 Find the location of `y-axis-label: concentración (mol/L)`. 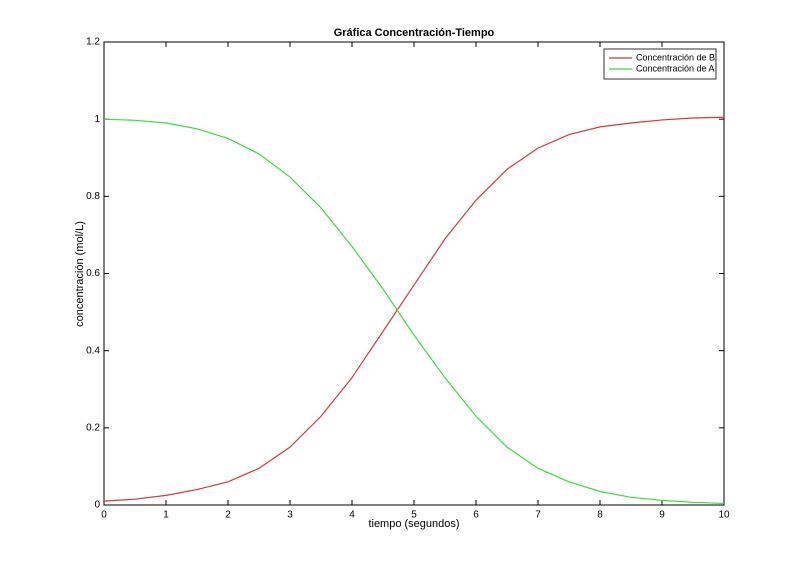

y-axis-label: concentración (mol/L) is located at coordinates (80, 274).